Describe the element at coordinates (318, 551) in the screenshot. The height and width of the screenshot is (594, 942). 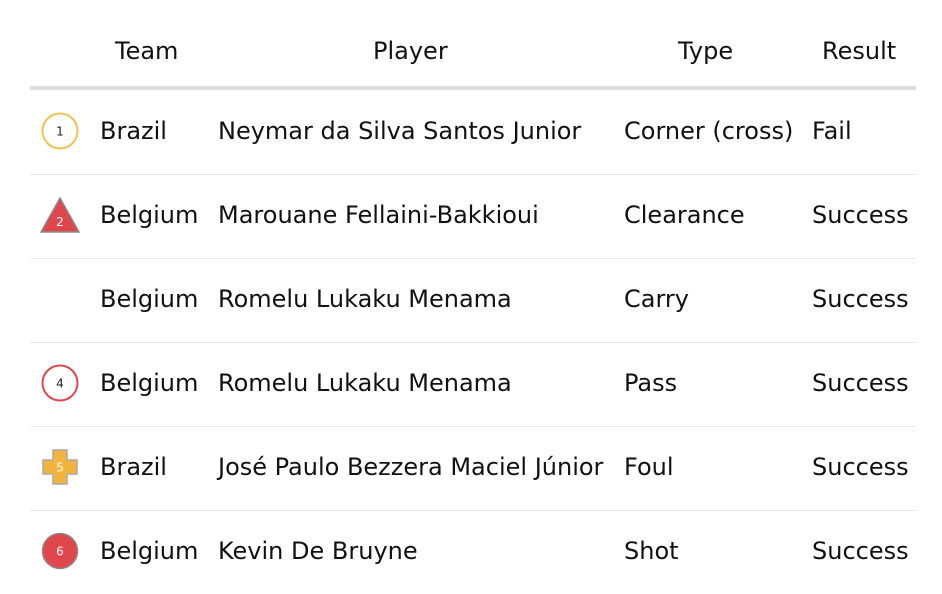
I see `cell-player: Kevin De Bruyne` at that location.